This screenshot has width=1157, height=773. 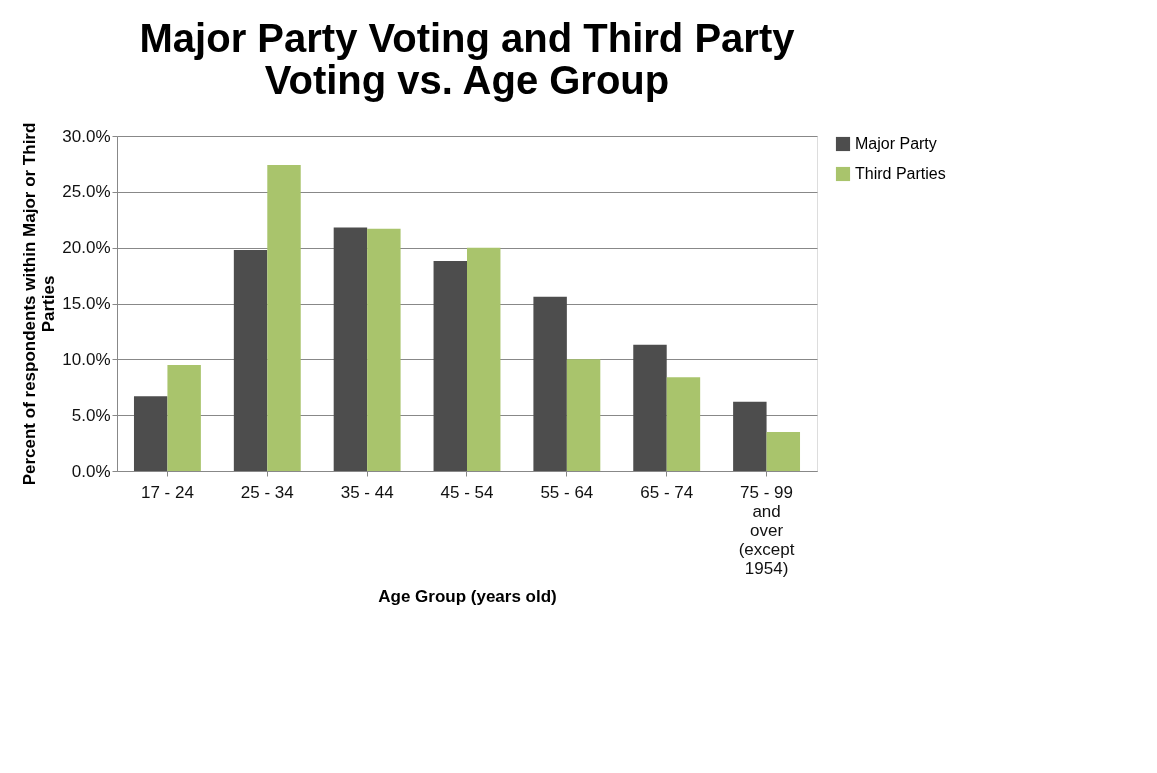 I want to click on x-tick-label: 55 - 64, so click(x=567, y=492).